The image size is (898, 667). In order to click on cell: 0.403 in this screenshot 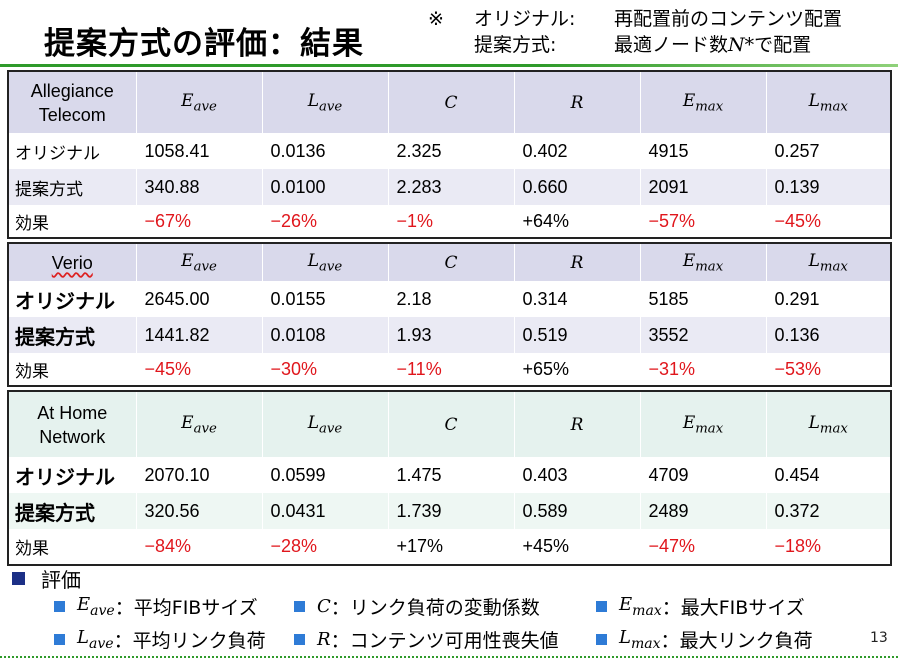, I will do `click(576, 475)`.